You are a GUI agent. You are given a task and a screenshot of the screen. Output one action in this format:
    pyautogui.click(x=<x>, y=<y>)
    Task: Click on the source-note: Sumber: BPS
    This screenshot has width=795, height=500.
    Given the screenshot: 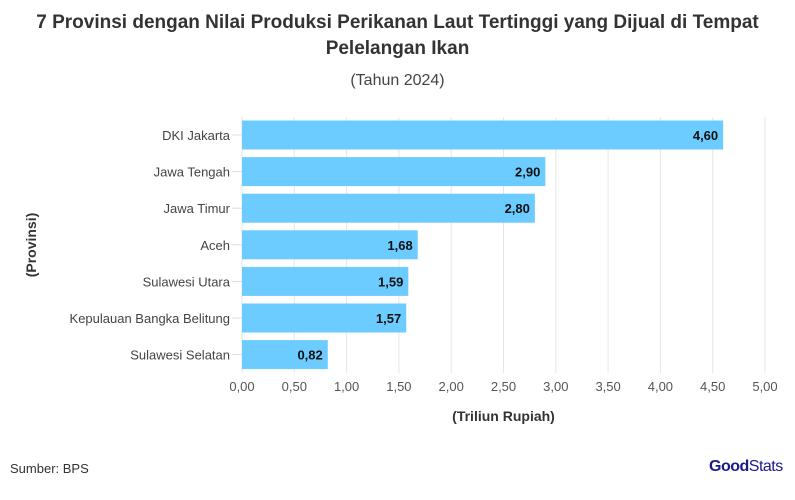 What is the action you would take?
    pyautogui.click(x=49, y=468)
    